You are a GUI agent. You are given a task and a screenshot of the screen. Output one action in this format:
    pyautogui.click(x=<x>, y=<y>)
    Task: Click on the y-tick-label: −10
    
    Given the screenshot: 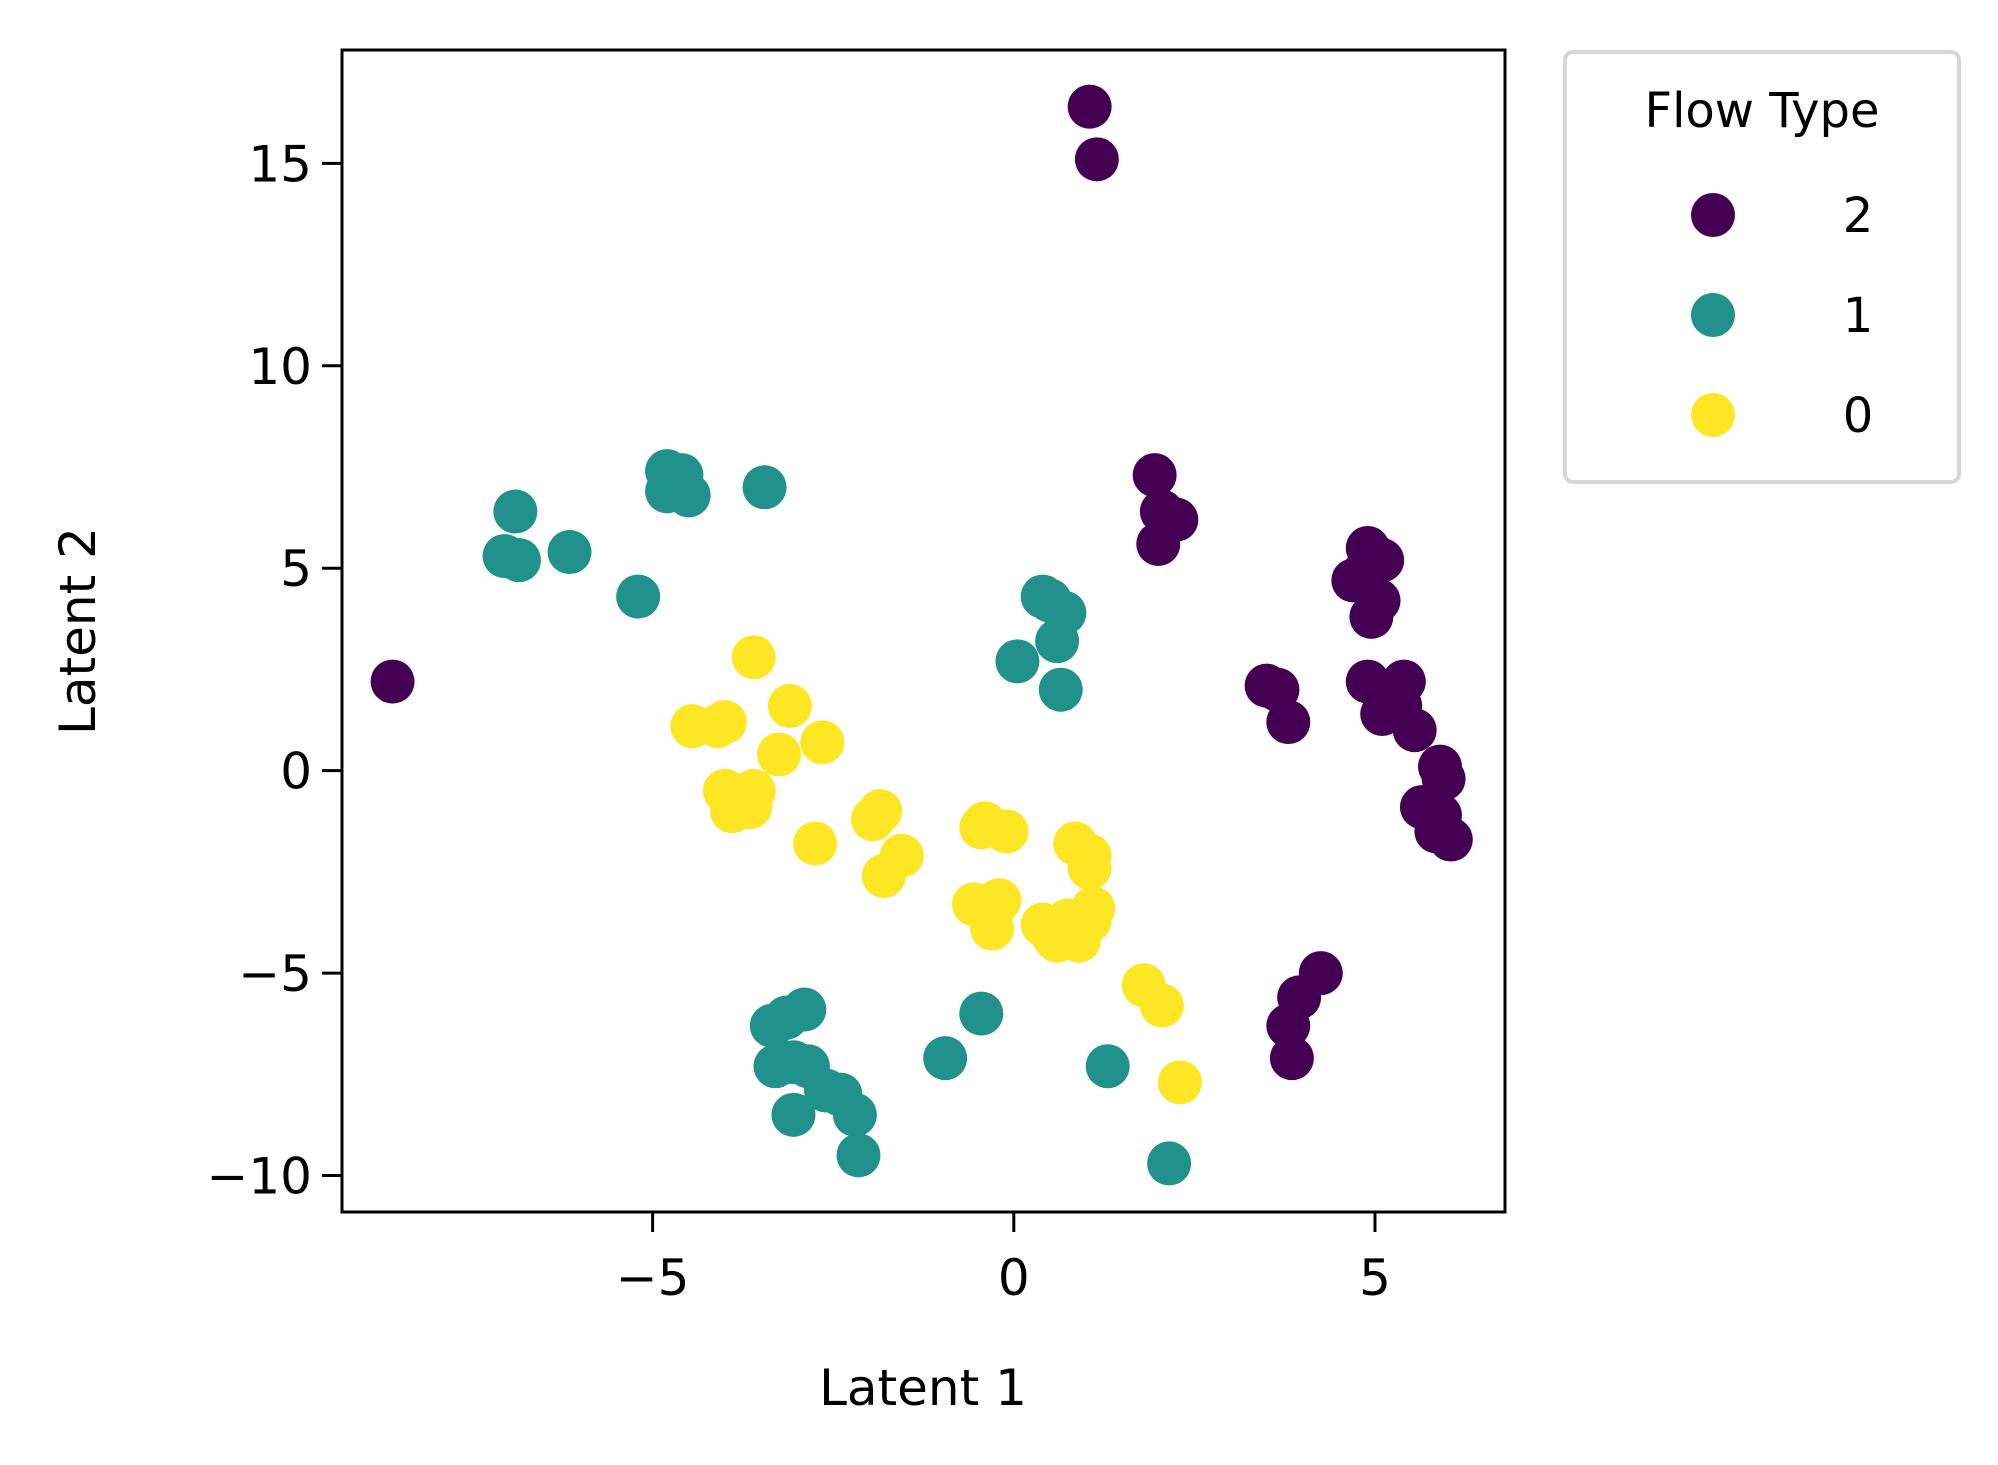 What is the action you would take?
    pyautogui.click(x=259, y=1177)
    